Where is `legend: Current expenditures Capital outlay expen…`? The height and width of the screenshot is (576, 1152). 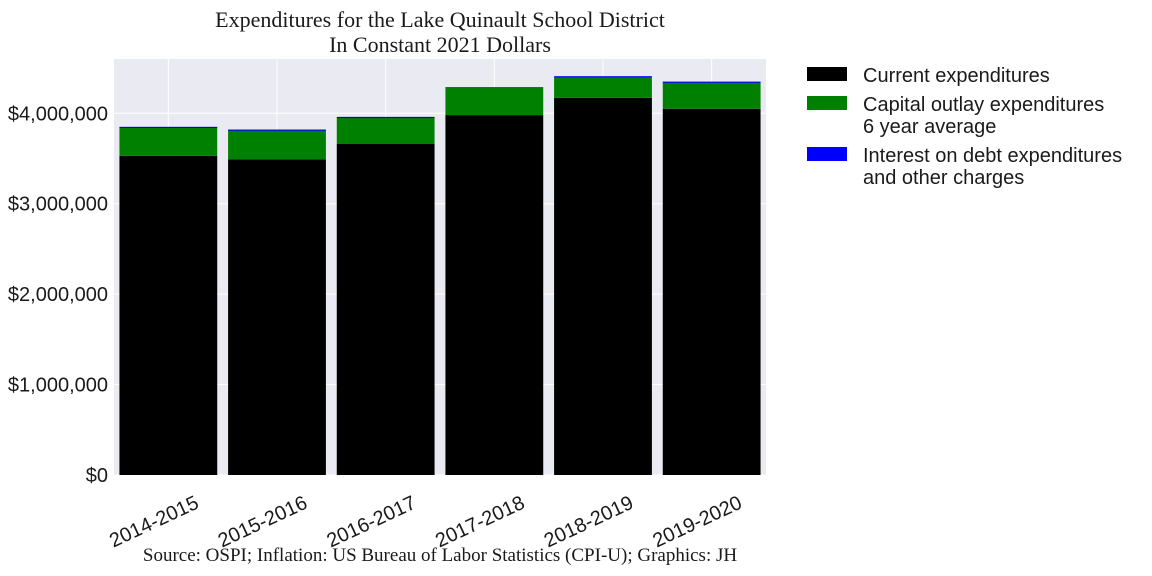
legend: Current expenditures Capital outlay expen… is located at coordinates (964, 127).